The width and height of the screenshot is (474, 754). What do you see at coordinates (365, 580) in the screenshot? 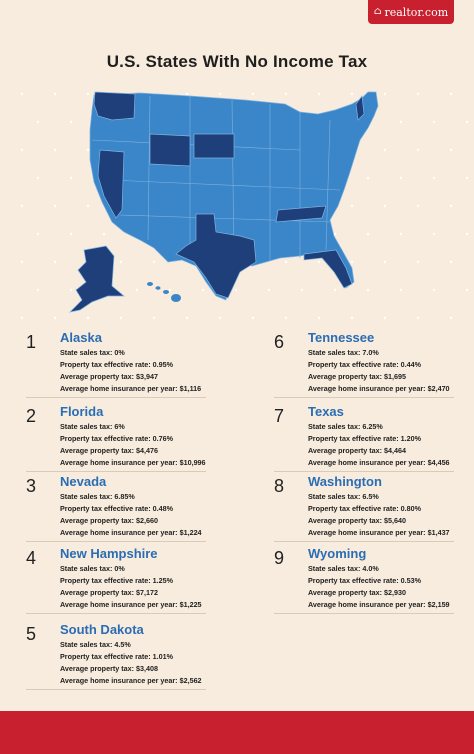
I see `detail-line: Property tax effective rate: 0.53%` at bounding box center [365, 580].